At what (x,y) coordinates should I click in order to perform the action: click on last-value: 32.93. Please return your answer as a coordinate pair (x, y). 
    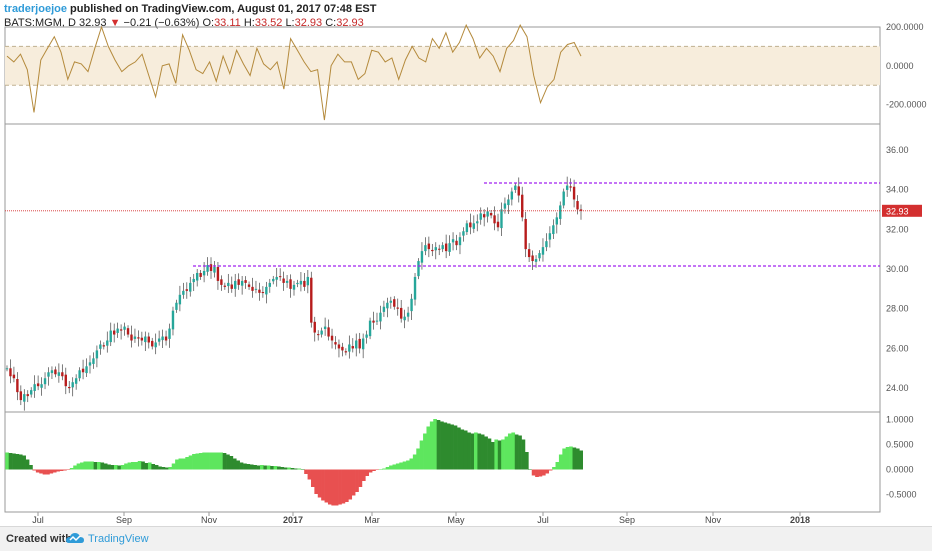
    Looking at the image, I should click on (92, 23).